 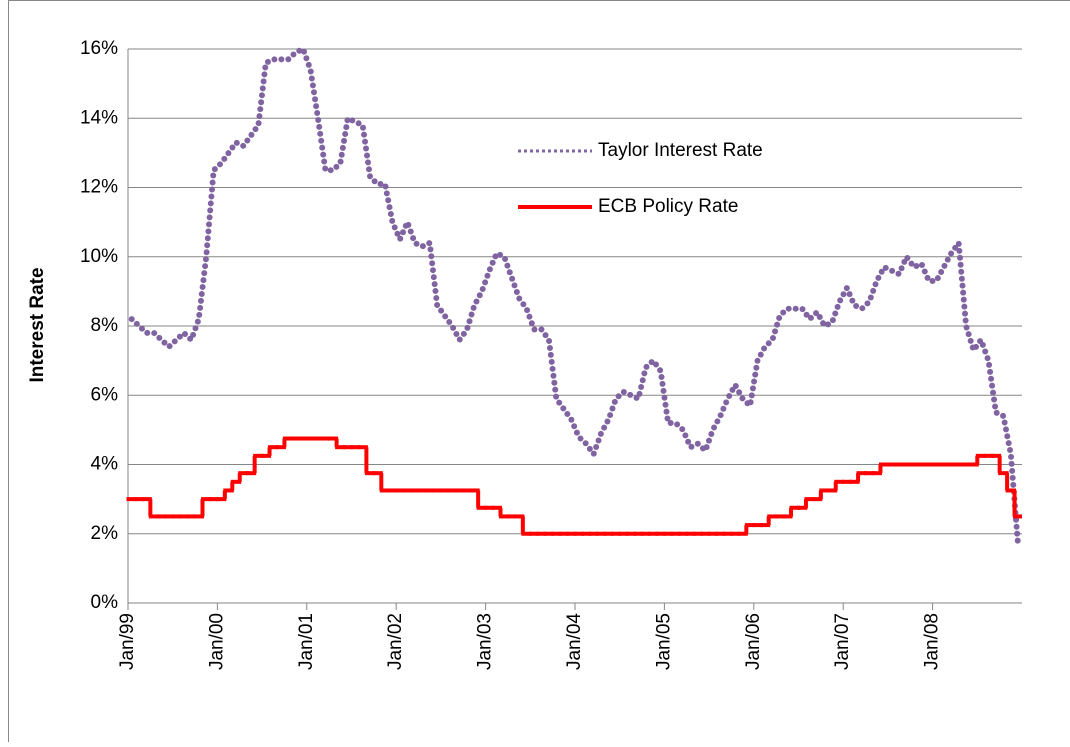 What do you see at coordinates (99, 187) in the screenshot?
I see `y-tick-label: 12%` at bounding box center [99, 187].